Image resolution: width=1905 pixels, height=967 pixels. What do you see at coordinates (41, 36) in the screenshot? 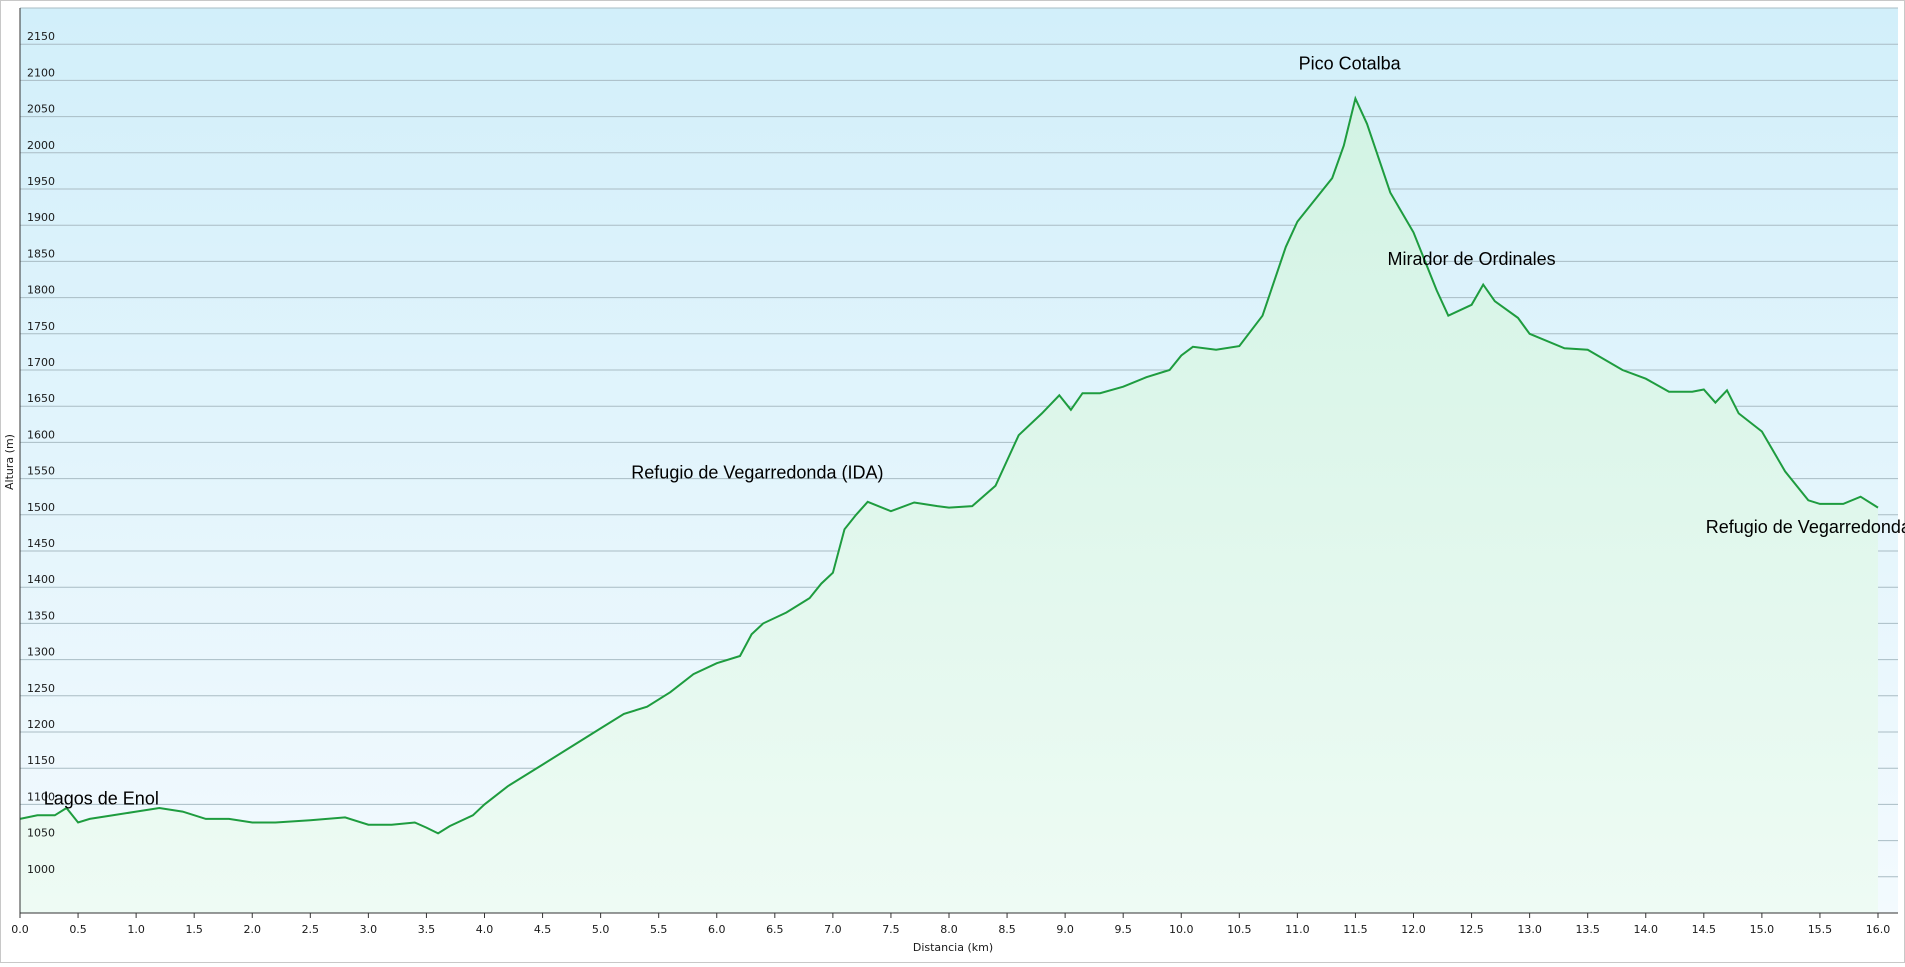
I see `y-tick-label: 2150` at bounding box center [41, 36].